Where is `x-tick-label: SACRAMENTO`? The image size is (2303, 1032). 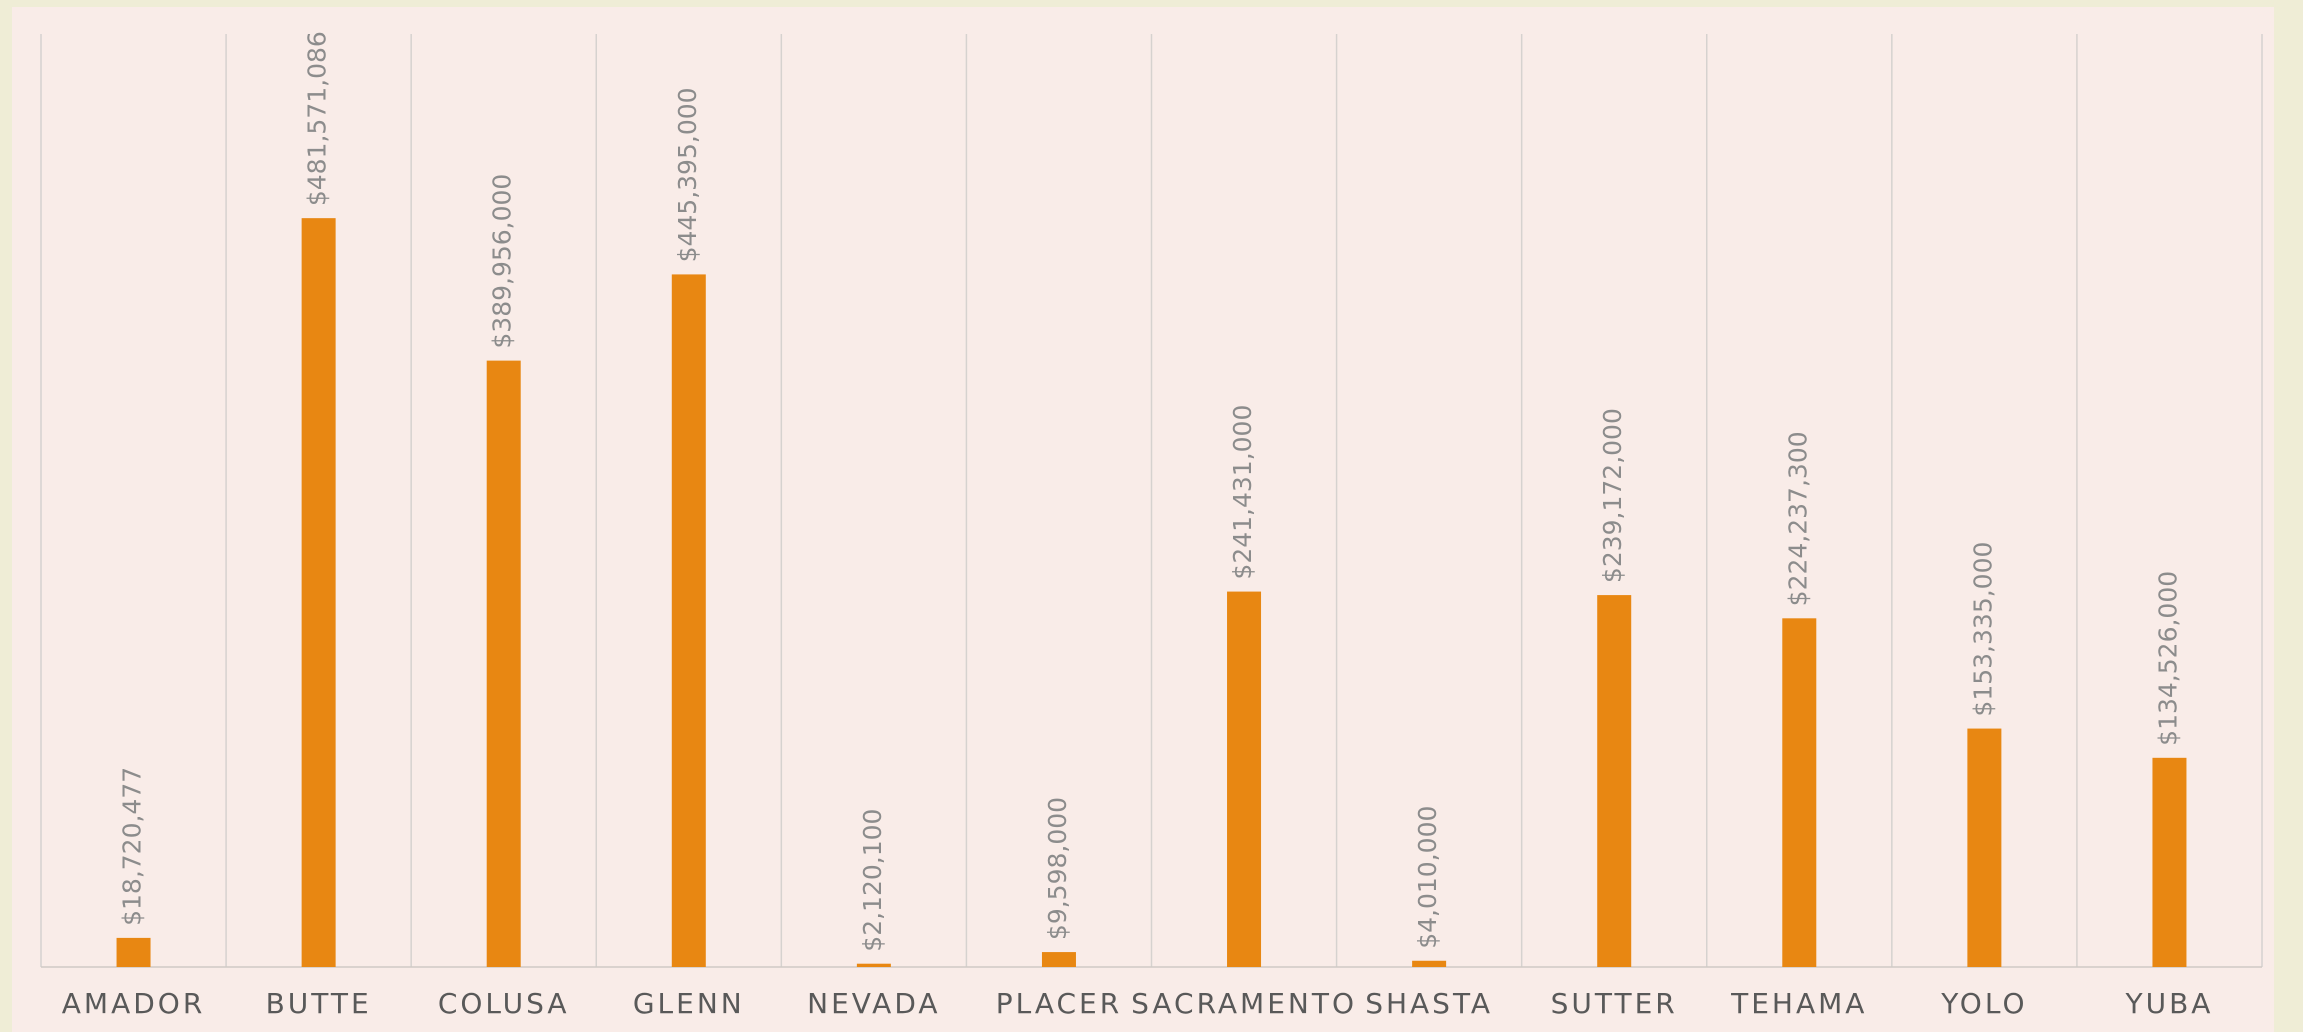 x-tick-label: SACRAMENTO is located at coordinates (1244, 1003).